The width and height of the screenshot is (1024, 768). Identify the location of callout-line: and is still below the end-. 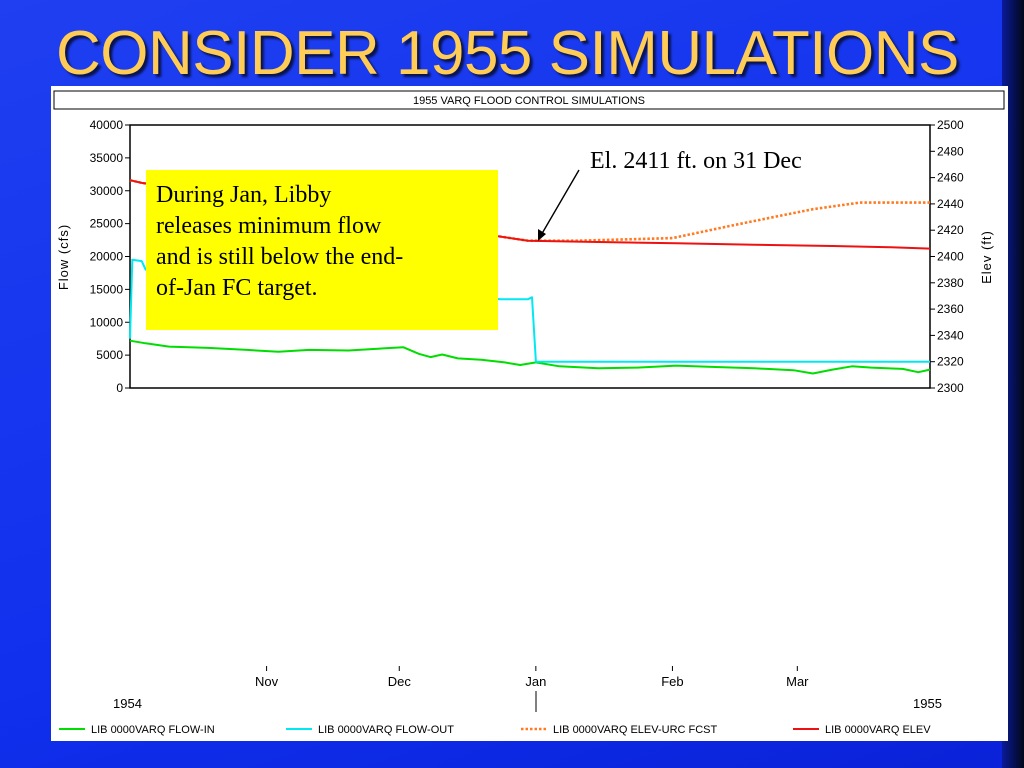
(280, 257).